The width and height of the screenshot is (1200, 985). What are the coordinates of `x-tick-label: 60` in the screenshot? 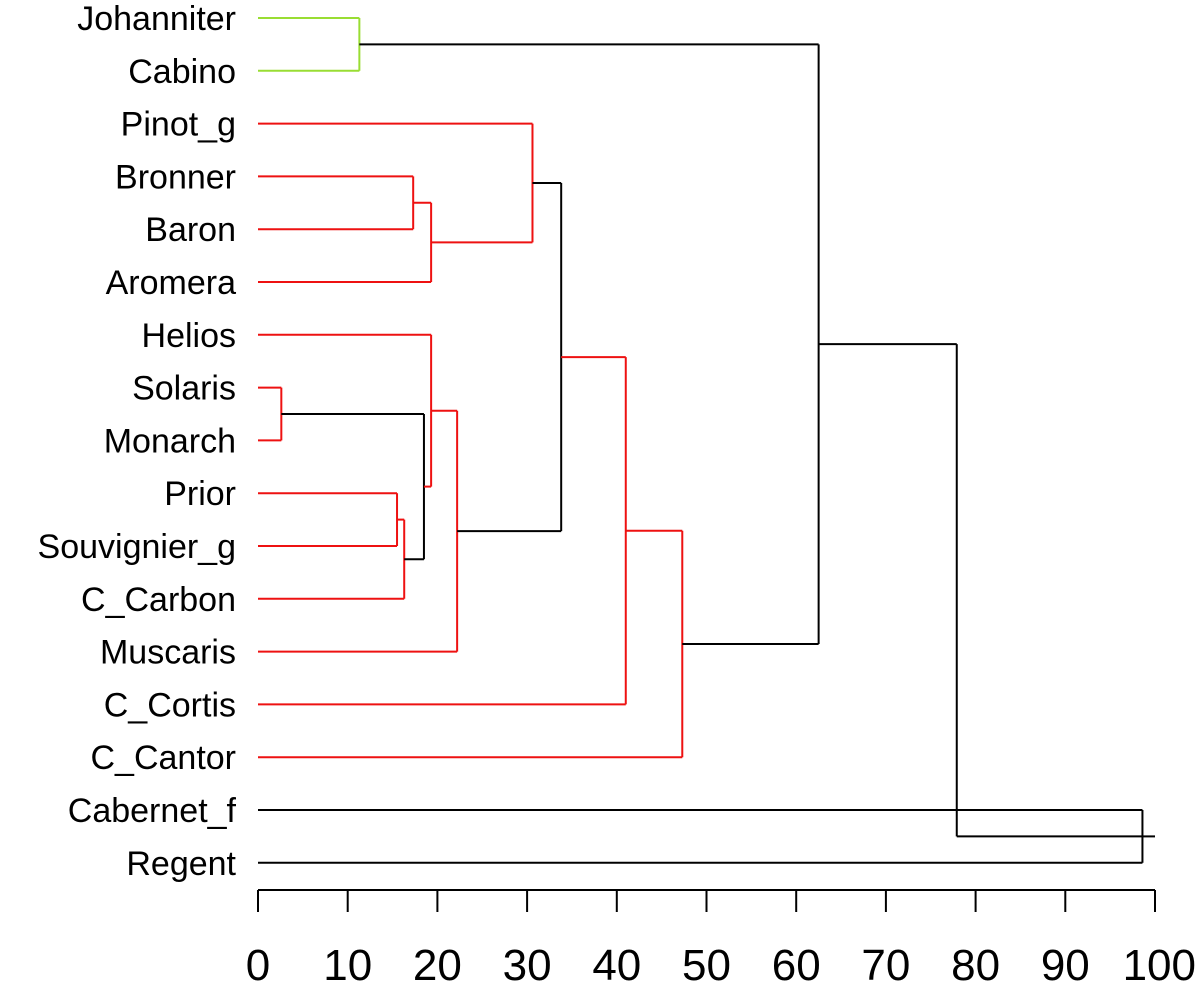 It's located at (796, 963).